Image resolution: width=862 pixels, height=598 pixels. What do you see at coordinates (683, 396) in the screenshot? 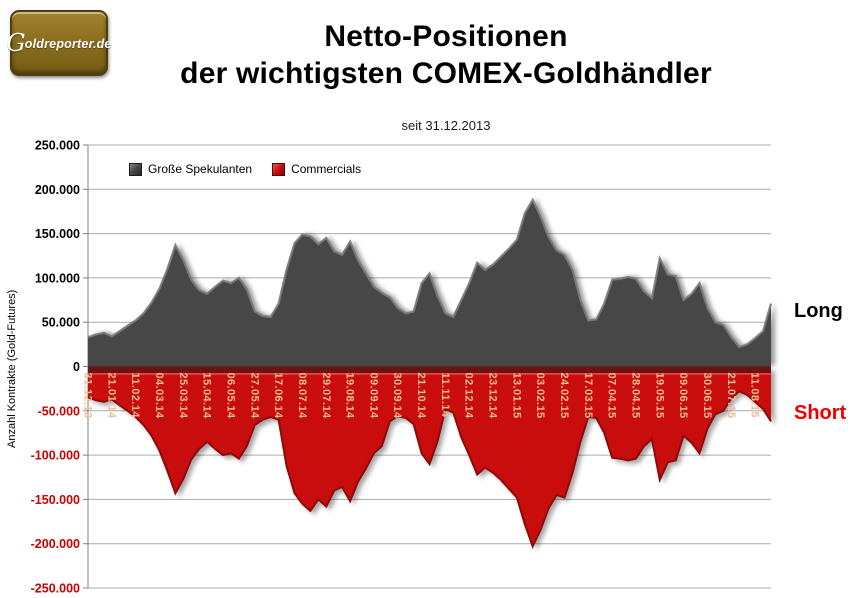
I see `x-tick-label: 09.06.15` at bounding box center [683, 396].